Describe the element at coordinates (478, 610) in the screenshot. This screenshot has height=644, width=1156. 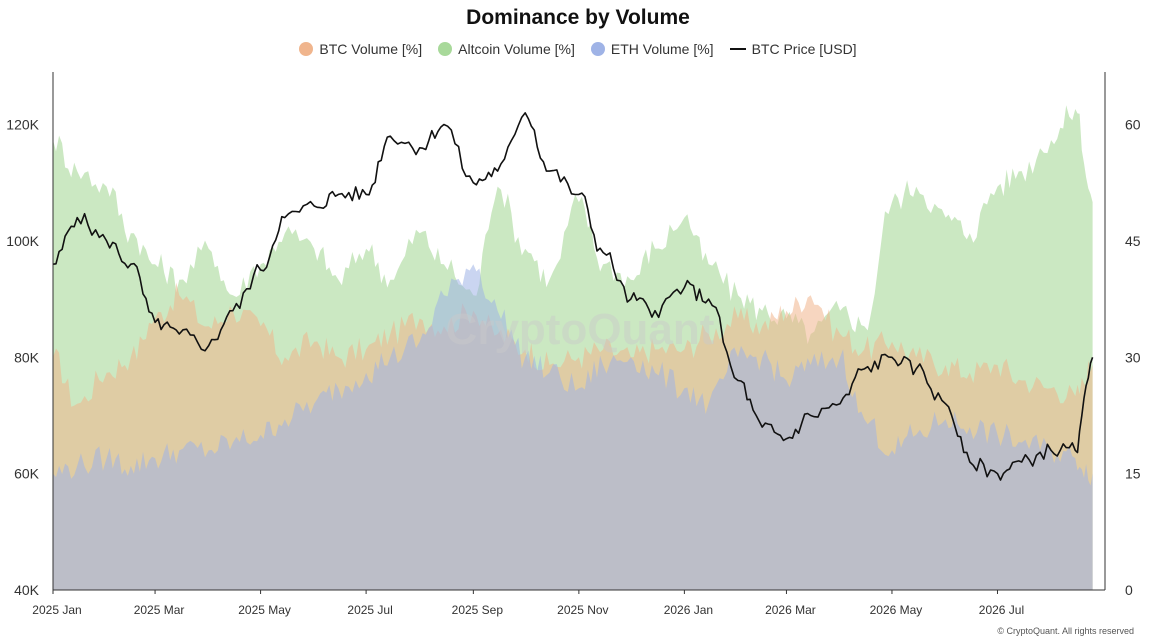
I see `x-tick-label: 2025 Sep` at that location.